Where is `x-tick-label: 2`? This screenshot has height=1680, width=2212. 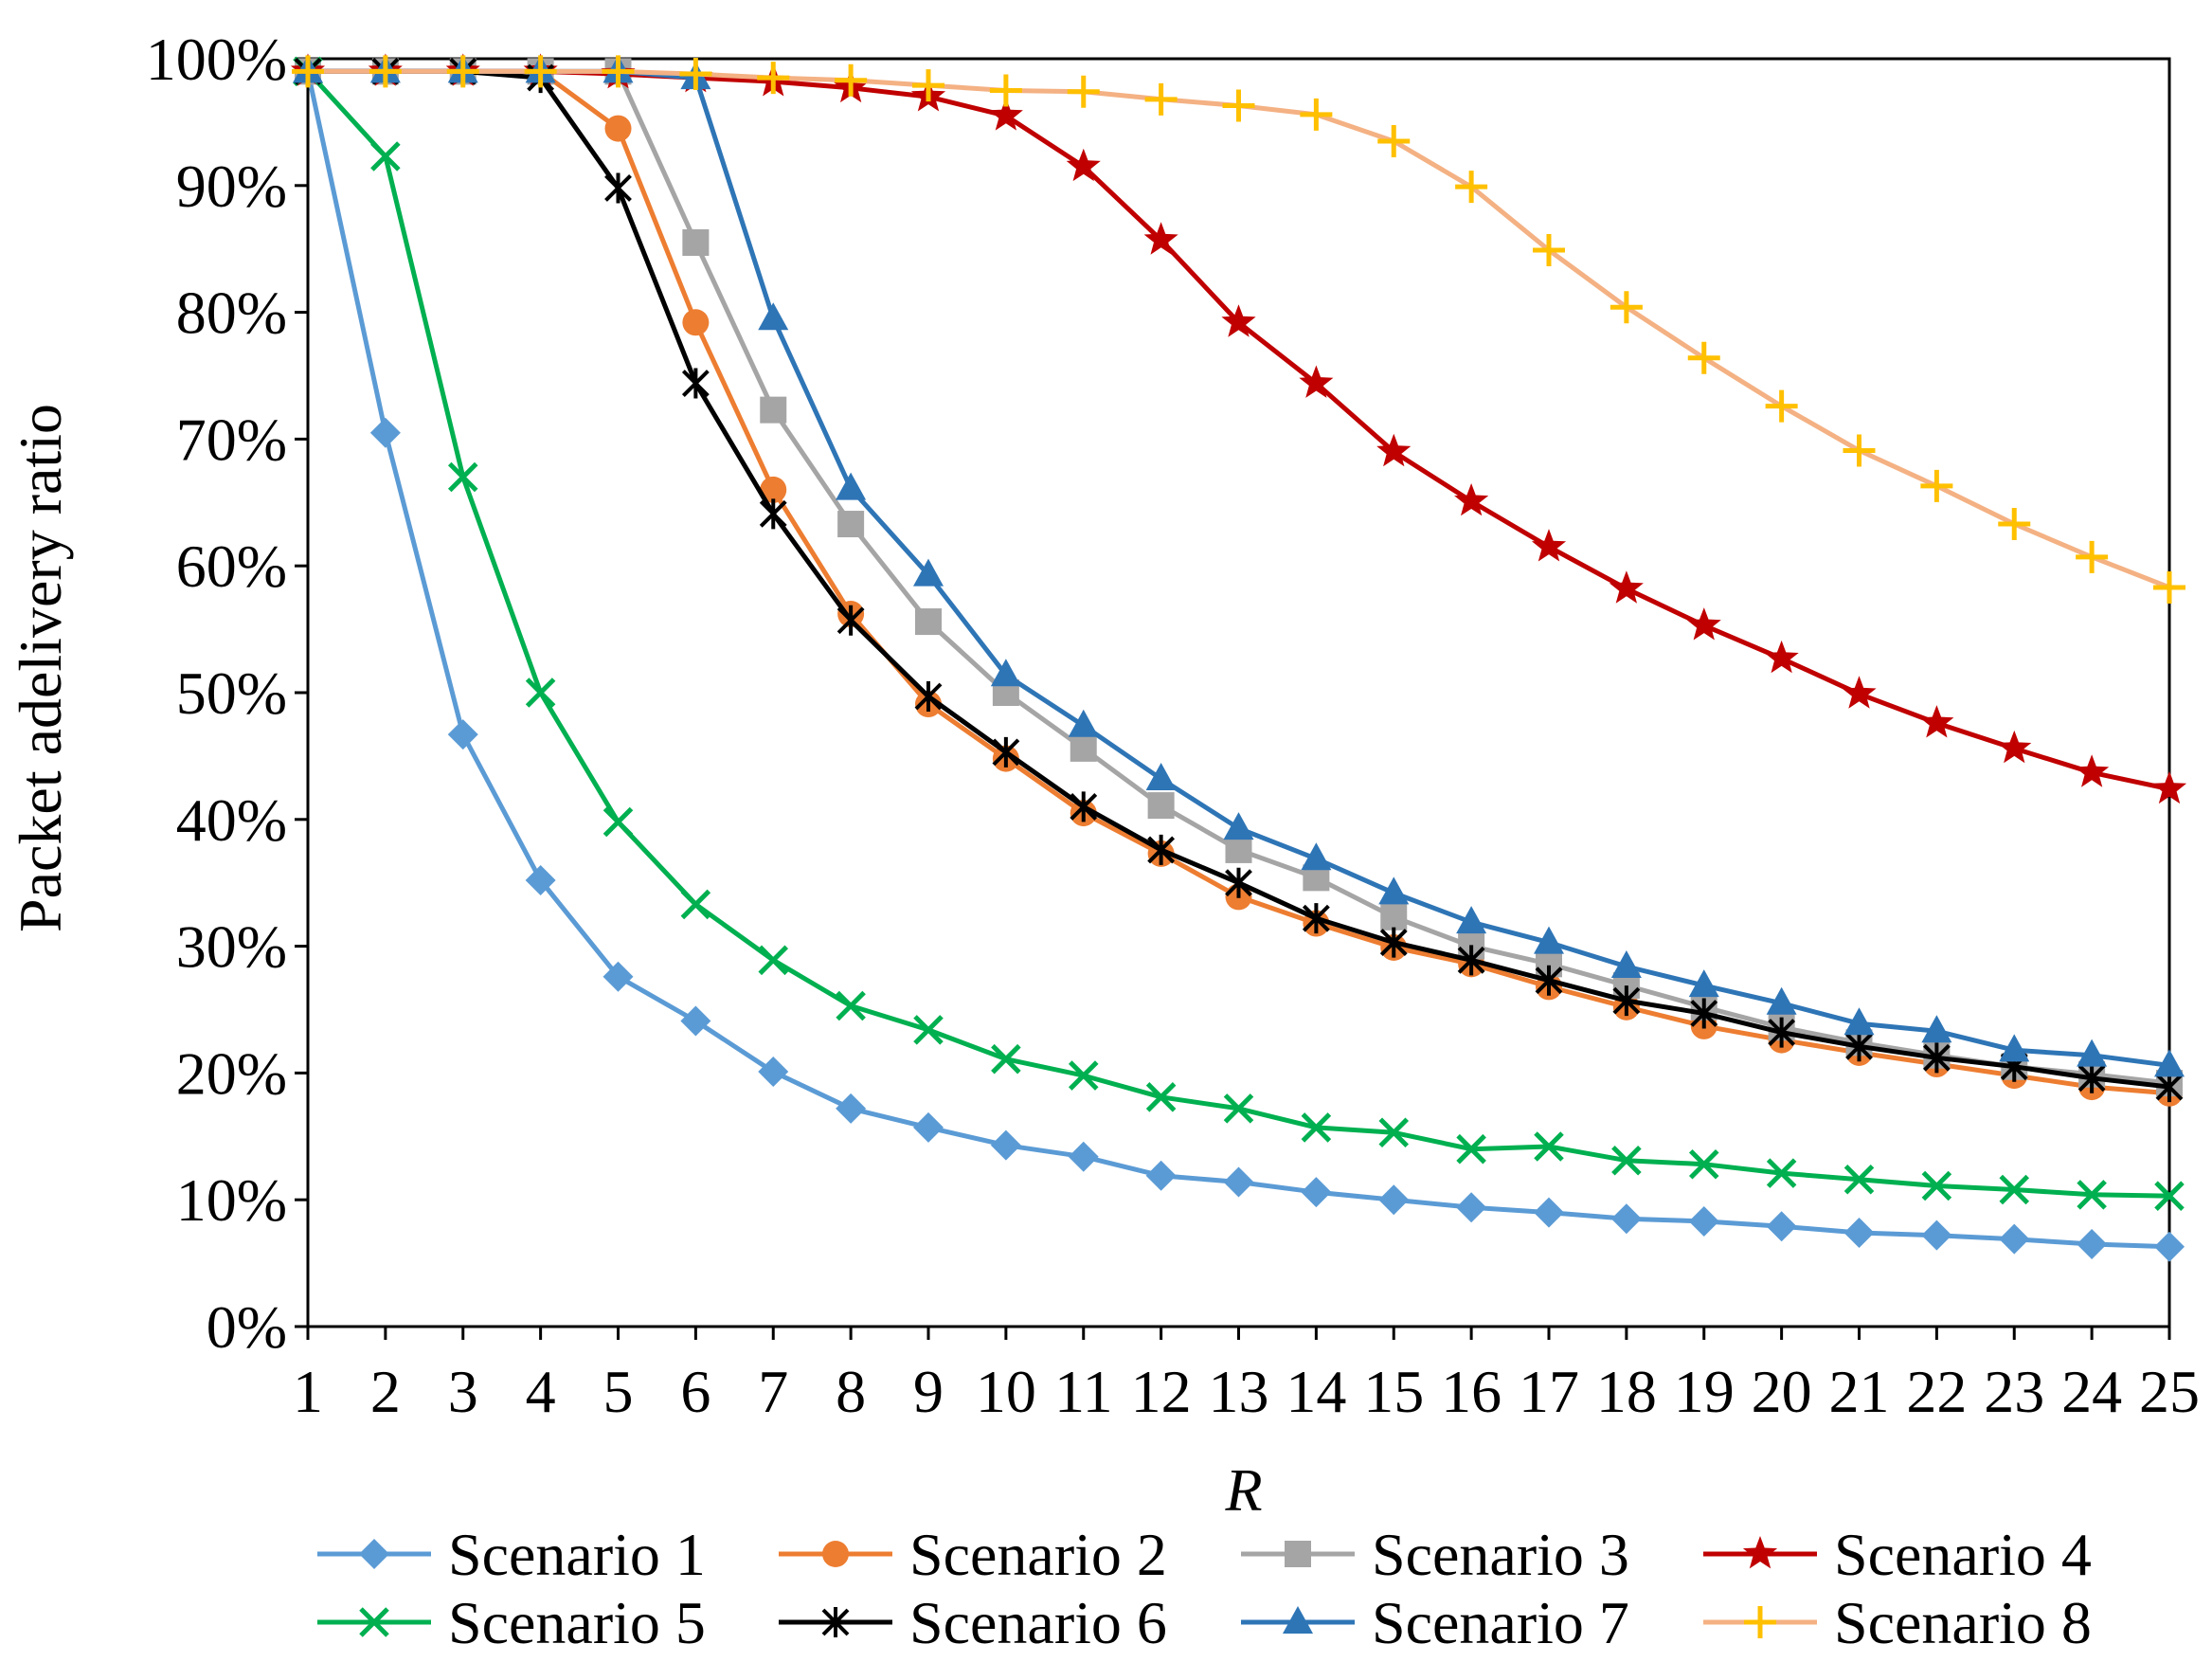 x-tick-label: 2 is located at coordinates (386, 1391).